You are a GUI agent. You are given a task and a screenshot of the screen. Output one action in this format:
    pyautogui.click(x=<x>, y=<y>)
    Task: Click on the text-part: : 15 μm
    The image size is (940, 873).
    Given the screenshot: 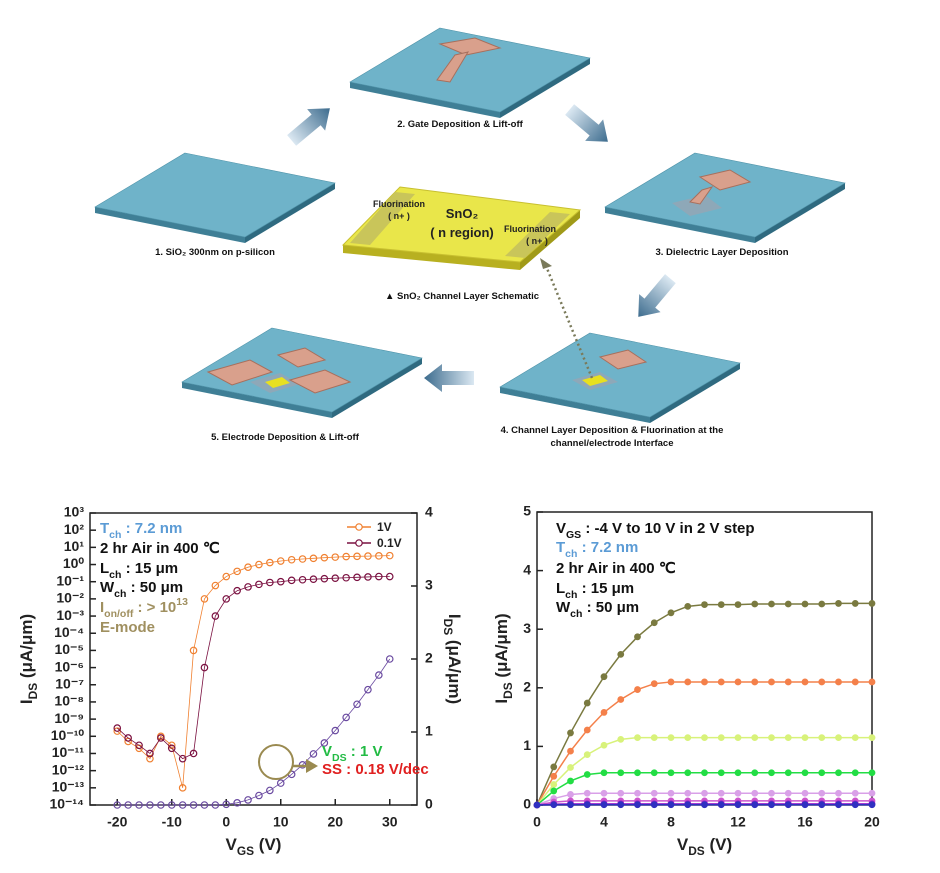 What is the action you would take?
    pyautogui.click(x=149, y=568)
    